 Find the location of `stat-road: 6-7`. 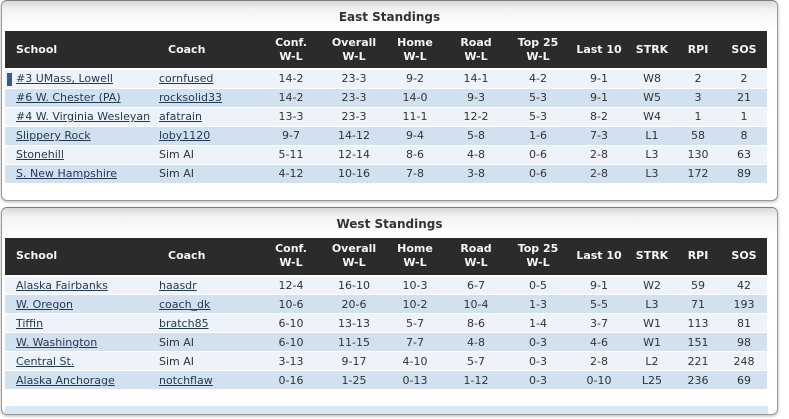

stat-road: 6-7 is located at coordinates (476, 285).